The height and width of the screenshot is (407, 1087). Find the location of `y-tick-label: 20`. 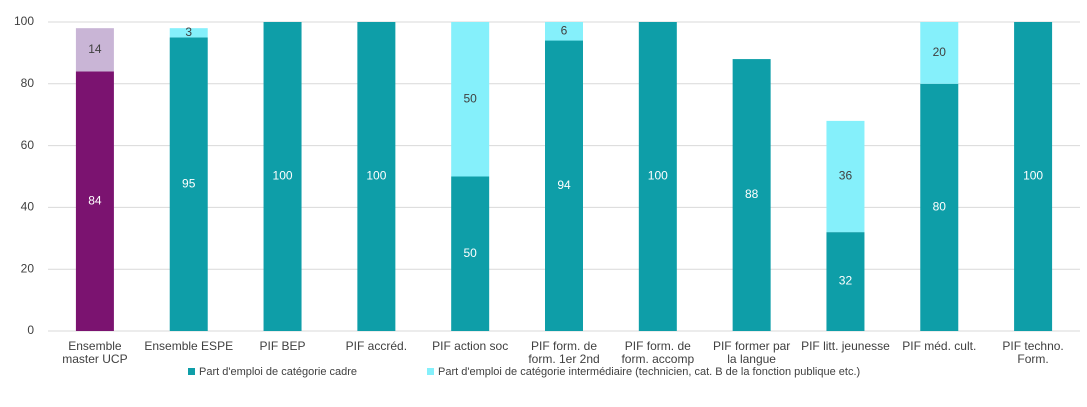

y-tick-label: 20 is located at coordinates (28, 268).